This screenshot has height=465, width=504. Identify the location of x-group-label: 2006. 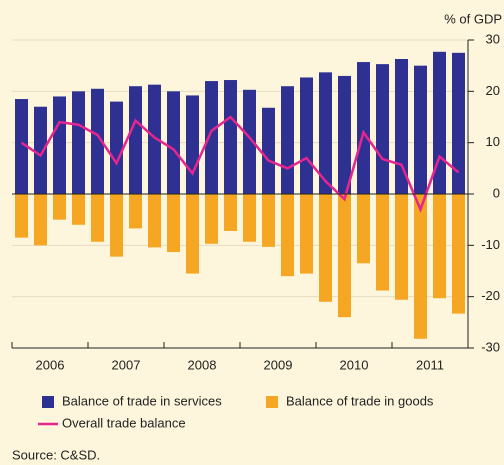
(50, 364).